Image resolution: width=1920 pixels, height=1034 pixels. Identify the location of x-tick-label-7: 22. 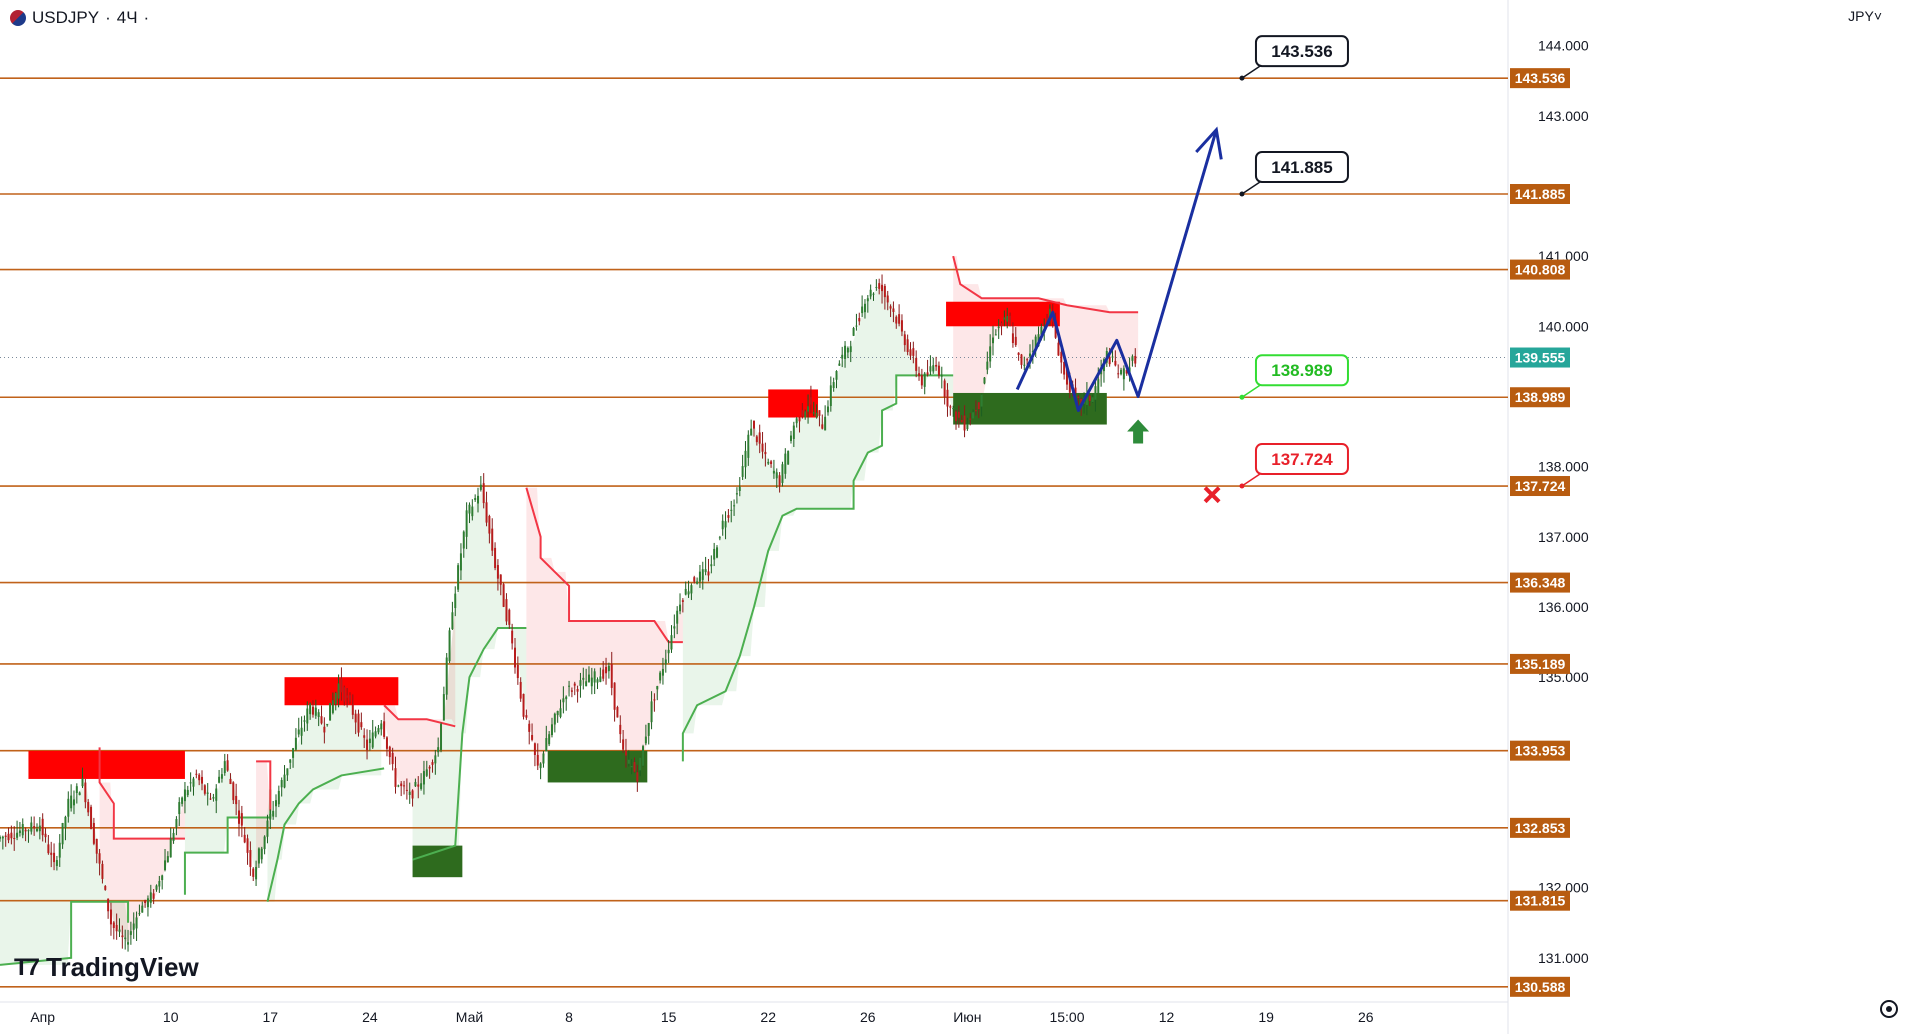
(768, 1017).